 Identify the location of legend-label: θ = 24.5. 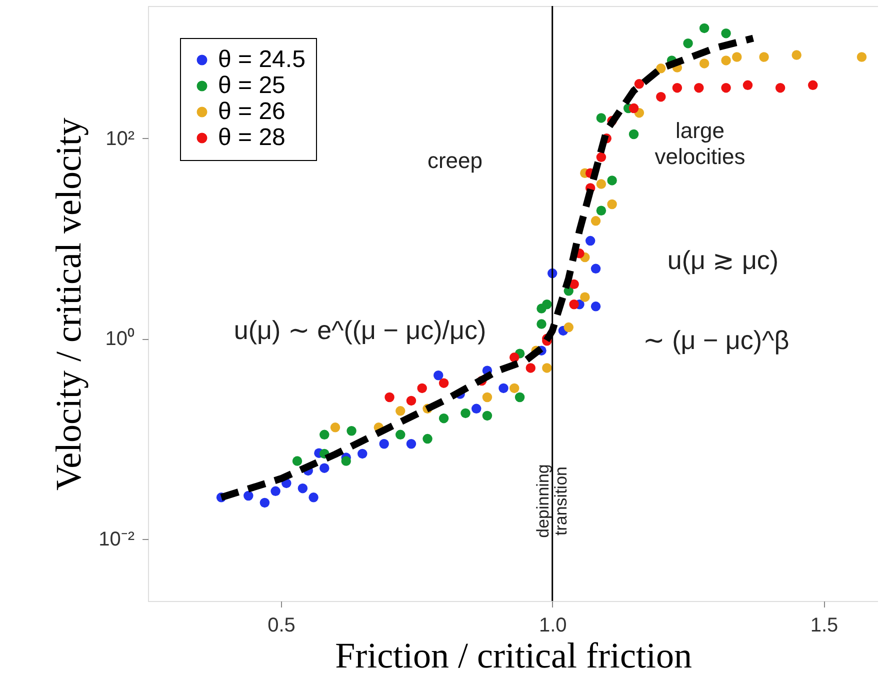
(262, 59).